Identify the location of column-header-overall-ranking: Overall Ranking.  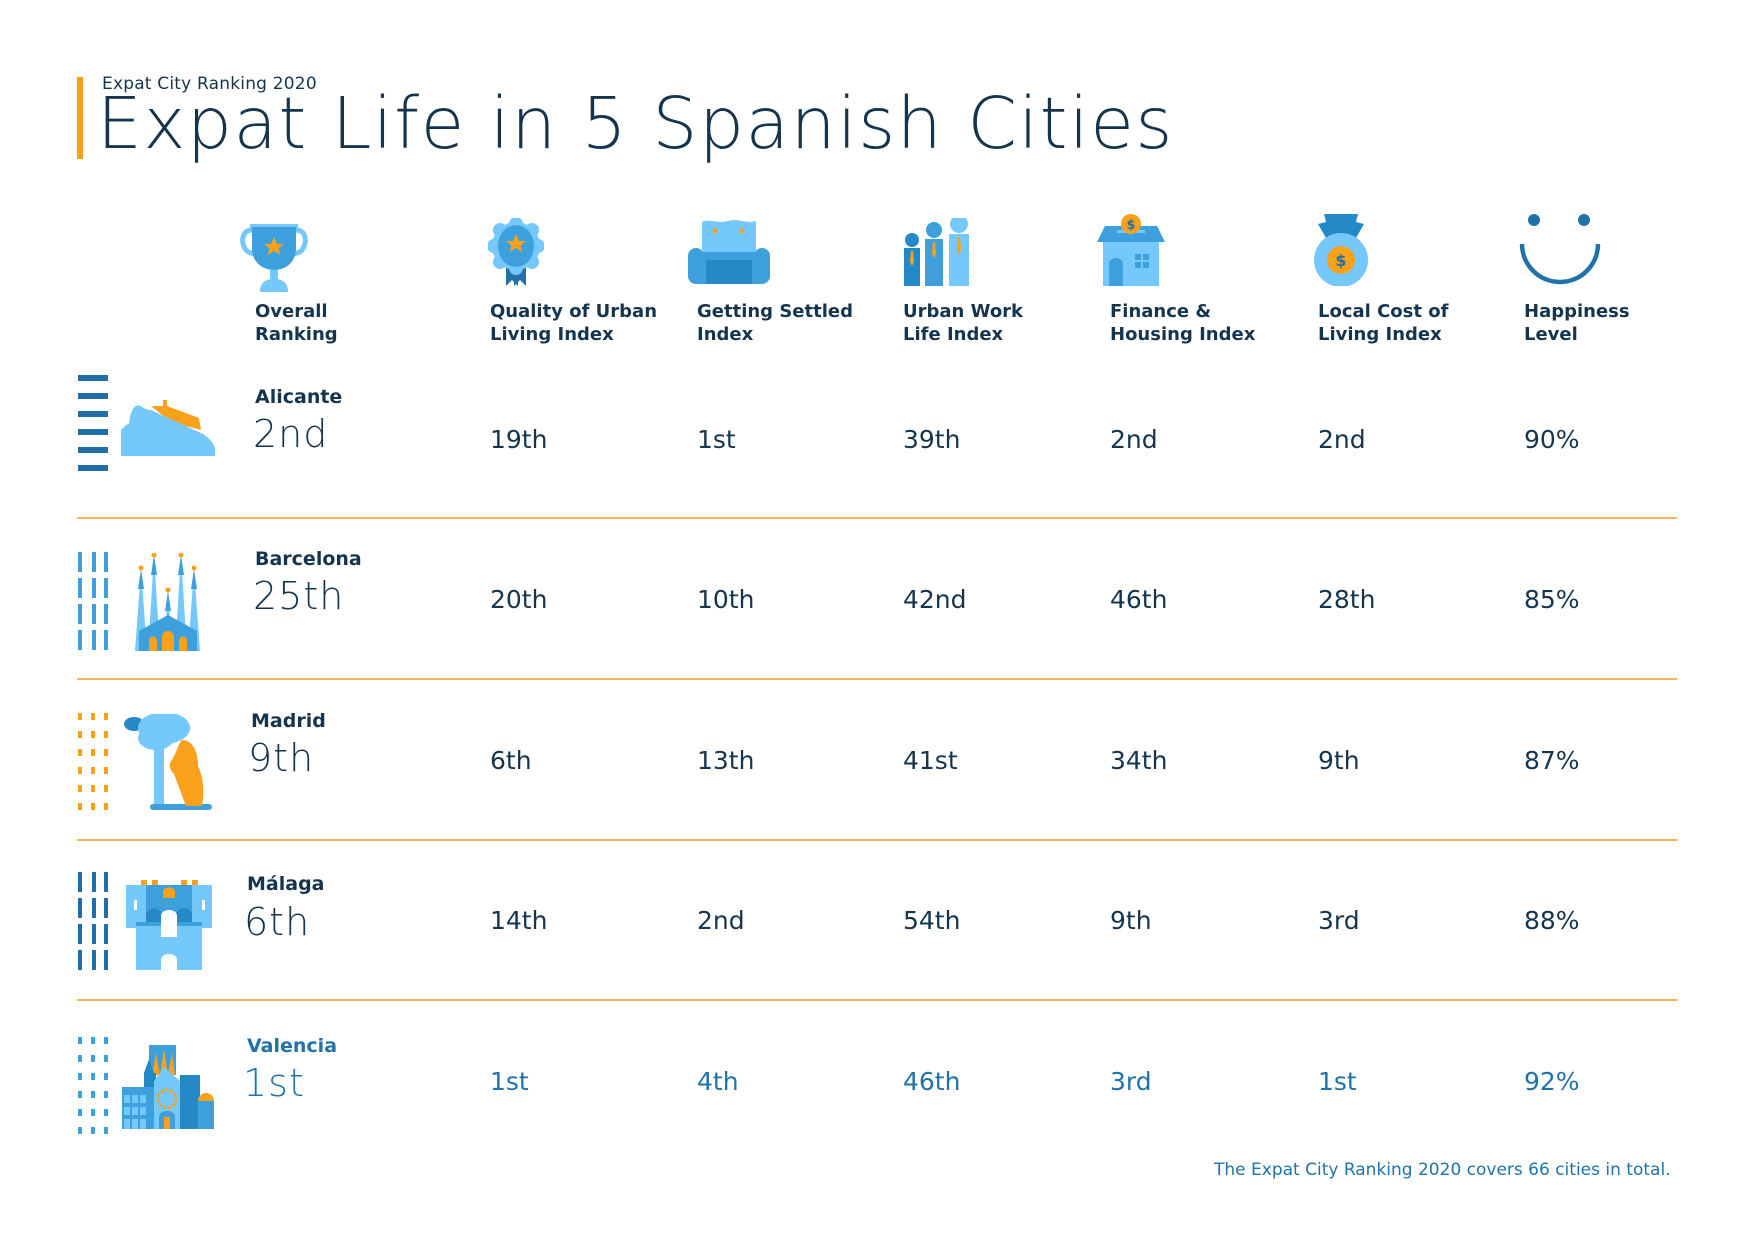
(296, 323).